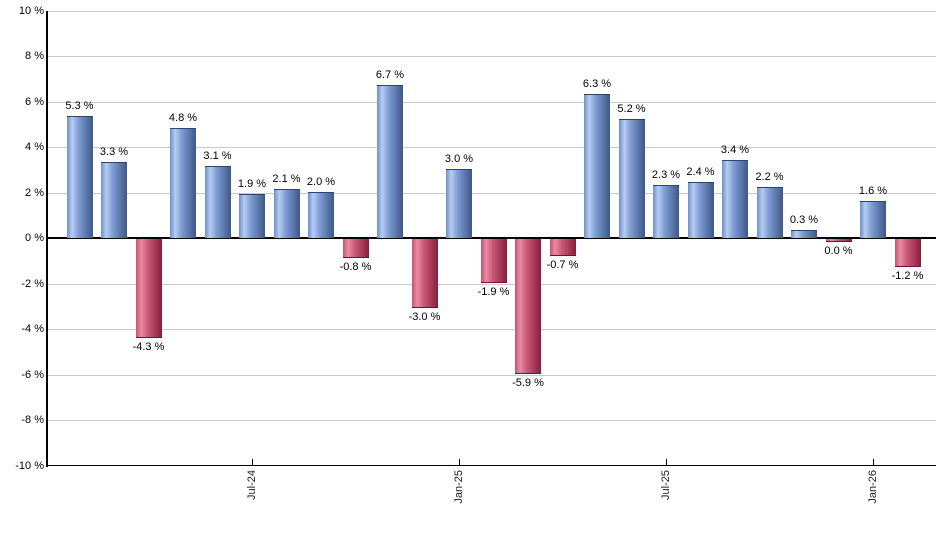 Image resolution: width=940 pixels, height=550 pixels. I want to click on bar-value-label: 0.3 %, so click(804, 220).